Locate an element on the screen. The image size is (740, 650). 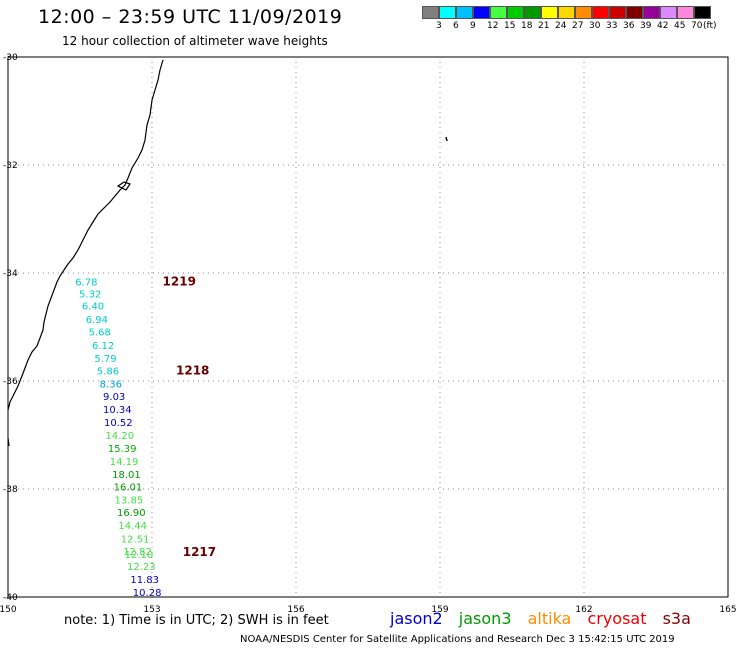
lat-tick-label: -38 is located at coordinates (10, 490).